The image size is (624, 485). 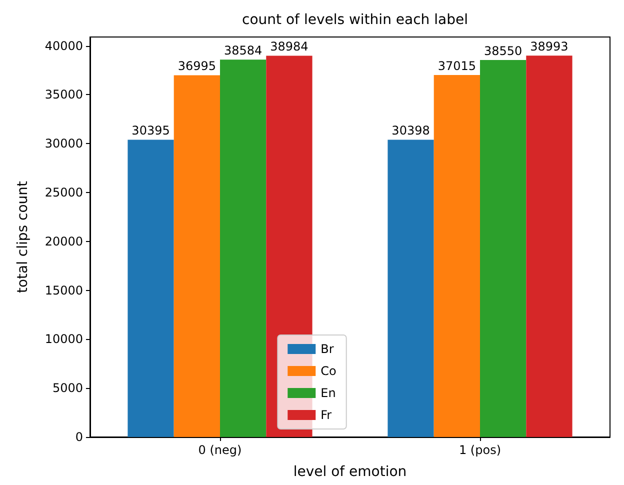 I want to click on y-tick-label: 10000, so click(x=63, y=339).